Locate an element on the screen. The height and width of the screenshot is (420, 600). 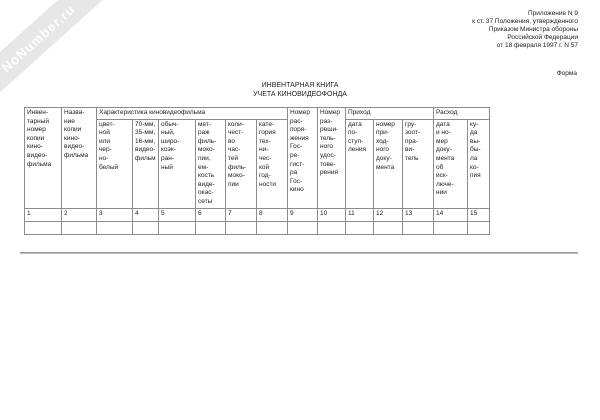
col-number-12: 12 is located at coordinates (388, 214).